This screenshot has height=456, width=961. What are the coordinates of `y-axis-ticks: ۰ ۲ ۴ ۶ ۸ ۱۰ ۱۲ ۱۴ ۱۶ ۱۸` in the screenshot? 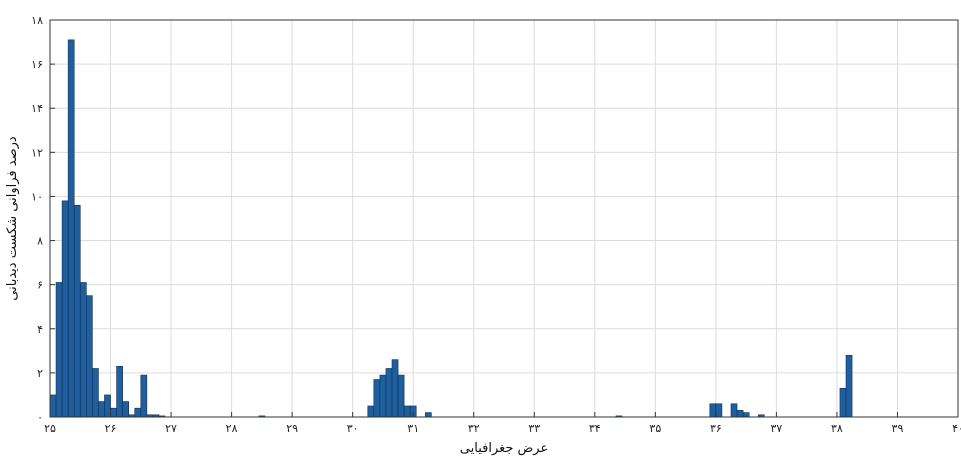 It's located at (43, 219).